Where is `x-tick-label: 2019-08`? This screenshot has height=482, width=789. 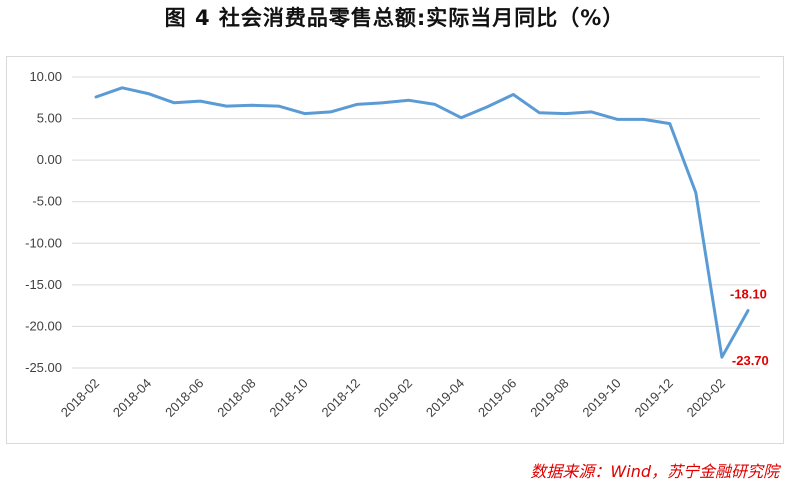 x-tick-label: 2019-08 is located at coordinates (549, 398).